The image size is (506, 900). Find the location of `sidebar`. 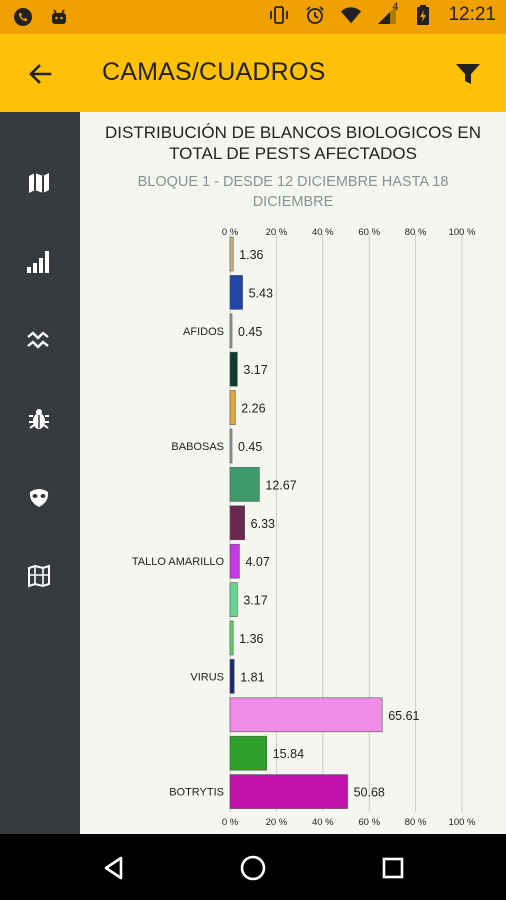

sidebar is located at coordinates (40, 473).